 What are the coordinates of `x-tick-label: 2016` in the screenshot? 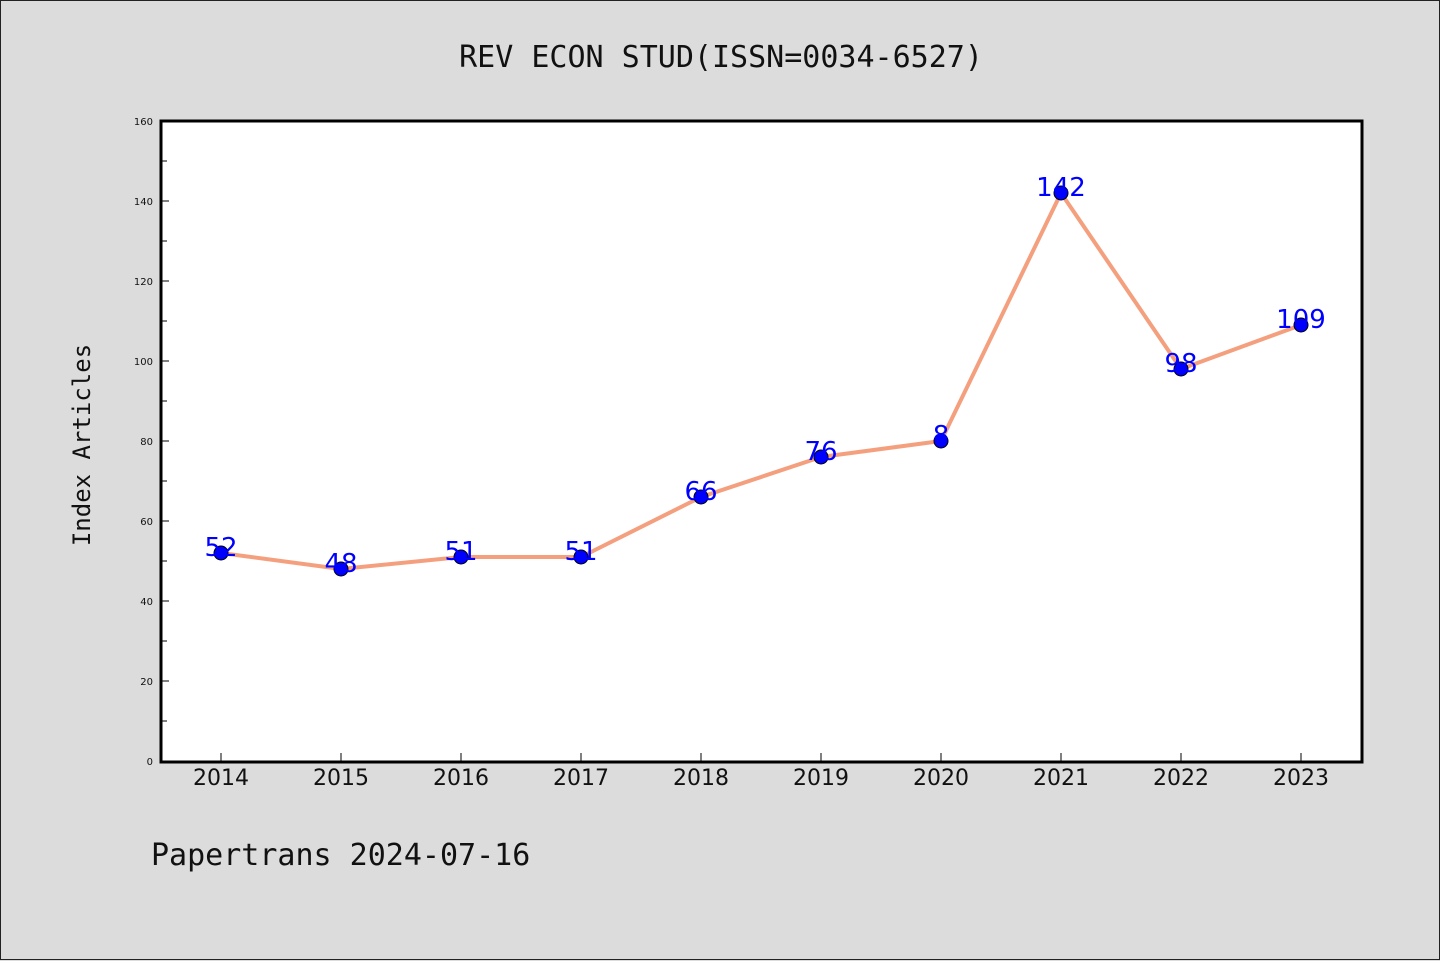 It's located at (461, 778).